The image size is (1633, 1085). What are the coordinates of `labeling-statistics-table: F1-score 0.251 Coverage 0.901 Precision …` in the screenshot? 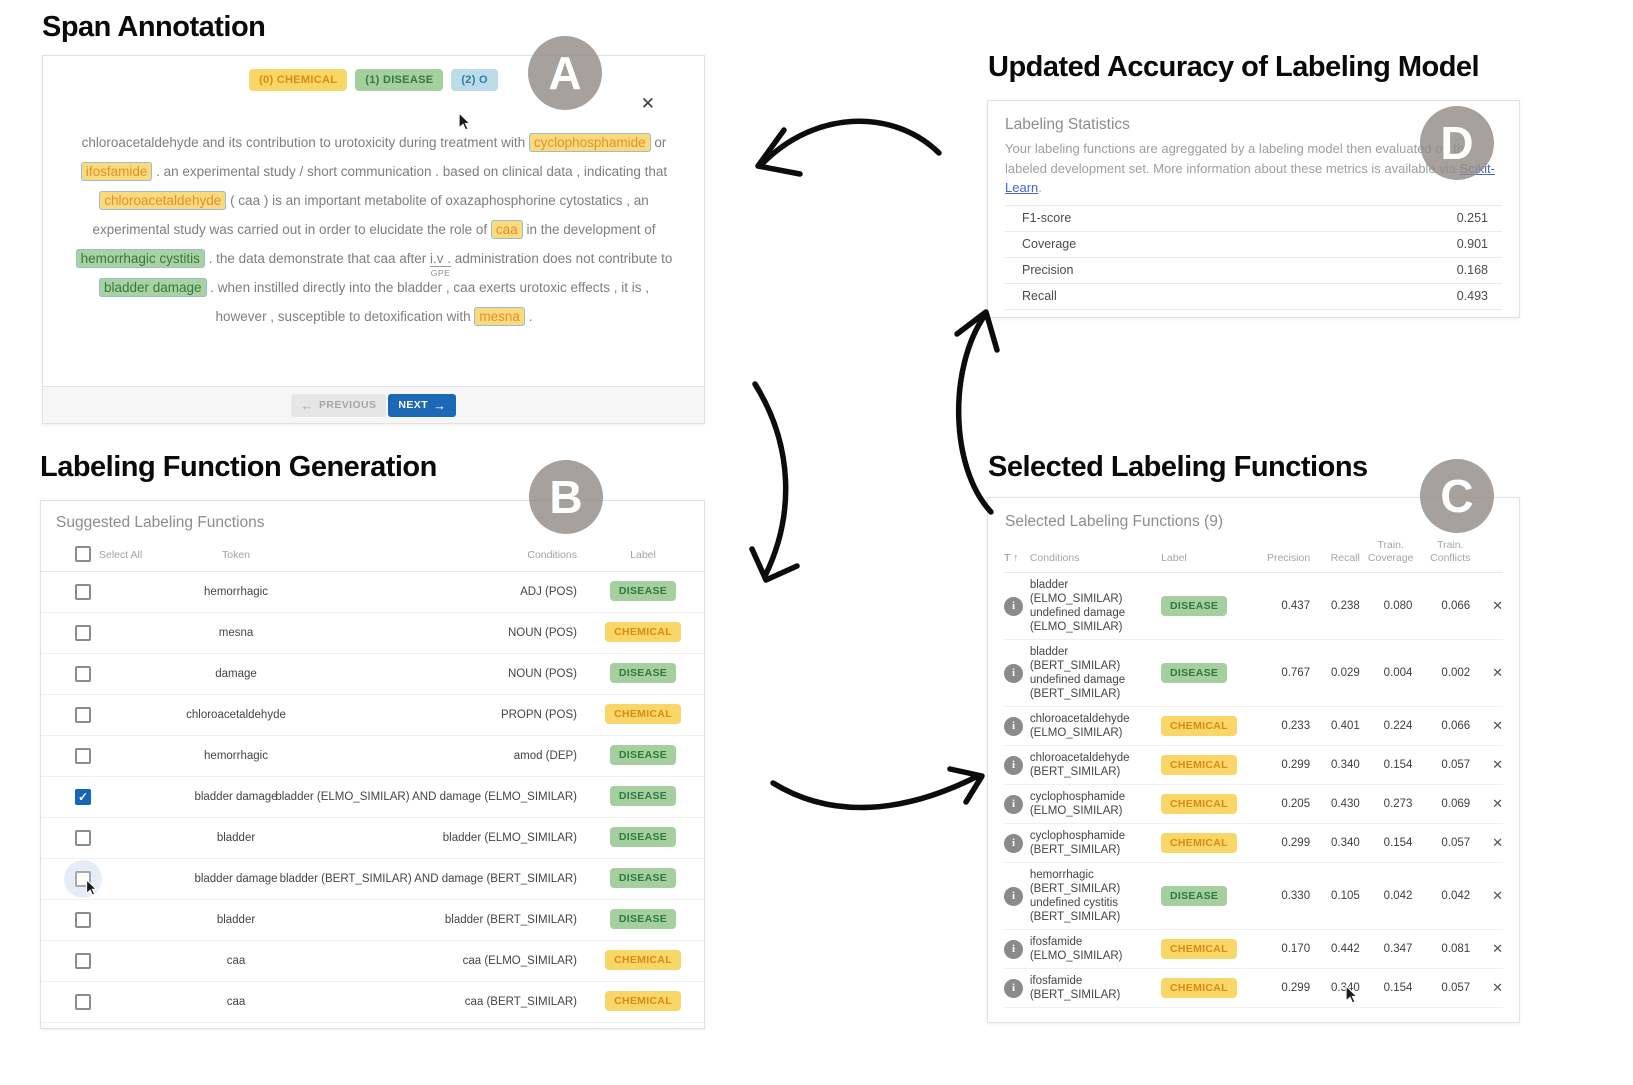 It's located at (1253, 257).